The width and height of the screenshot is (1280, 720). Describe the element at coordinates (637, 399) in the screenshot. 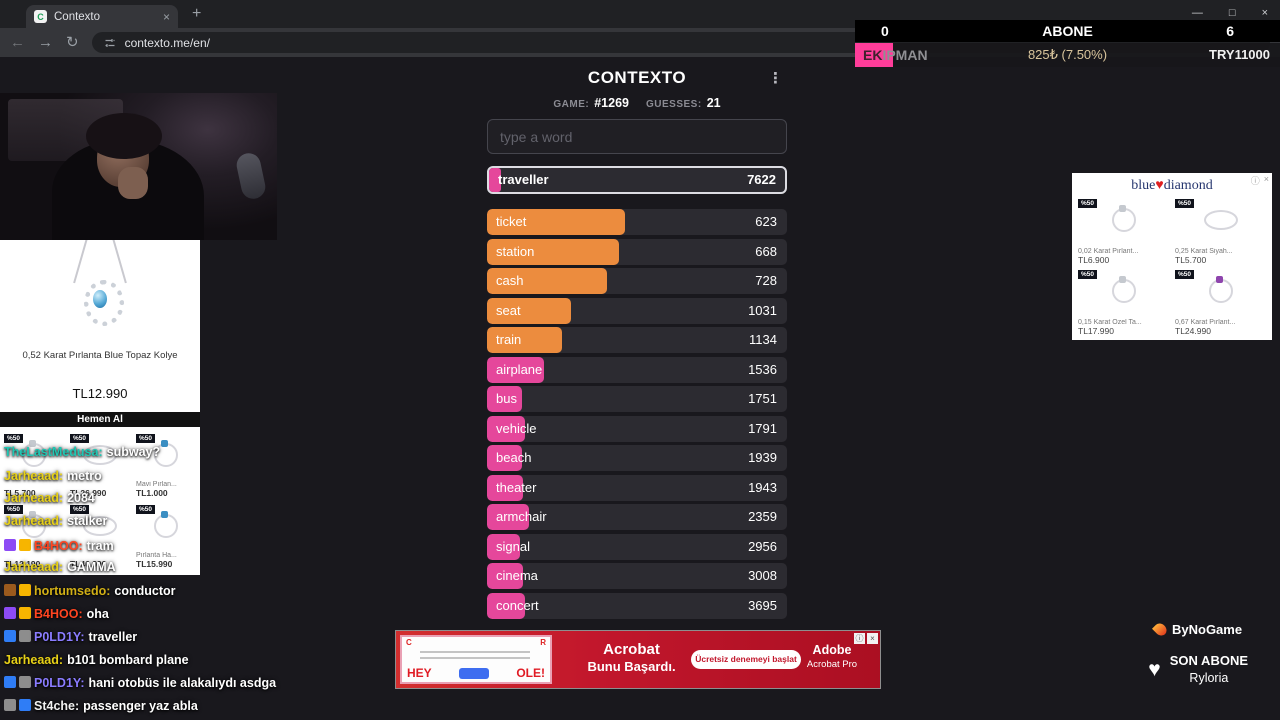

I see `guess-row: bus 1751` at that location.